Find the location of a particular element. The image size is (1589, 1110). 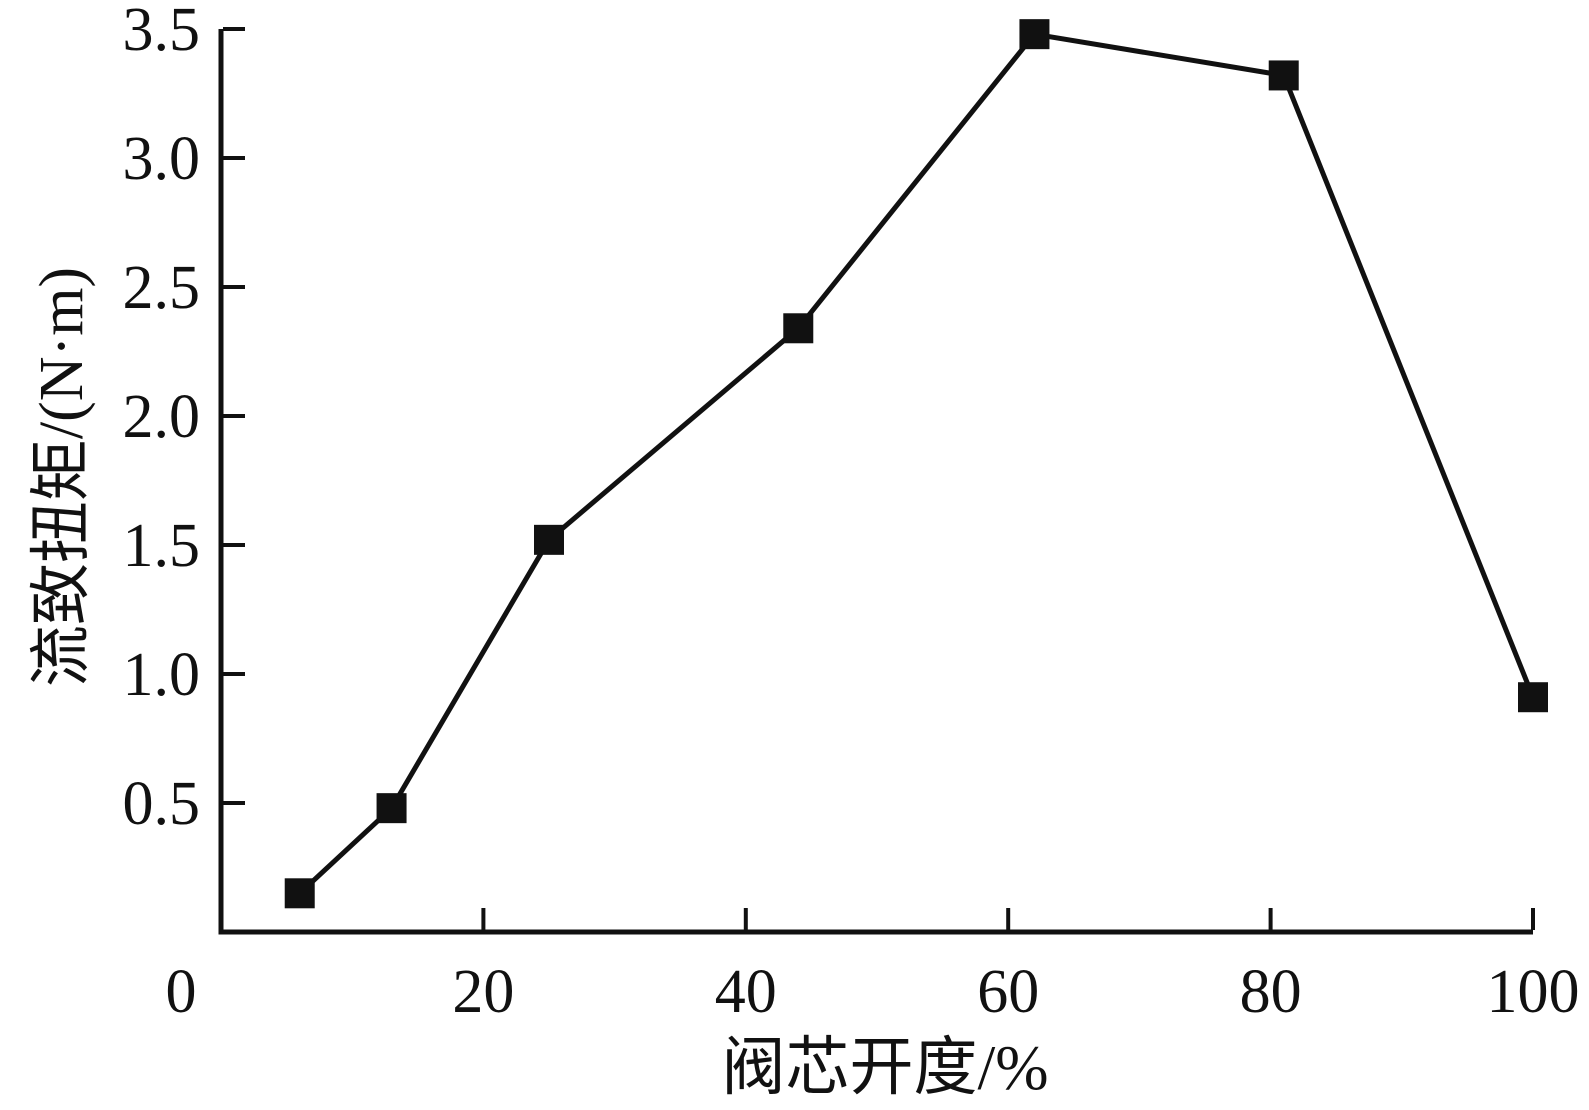

x-tick-label: 60 is located at coordinates (1008, 992).